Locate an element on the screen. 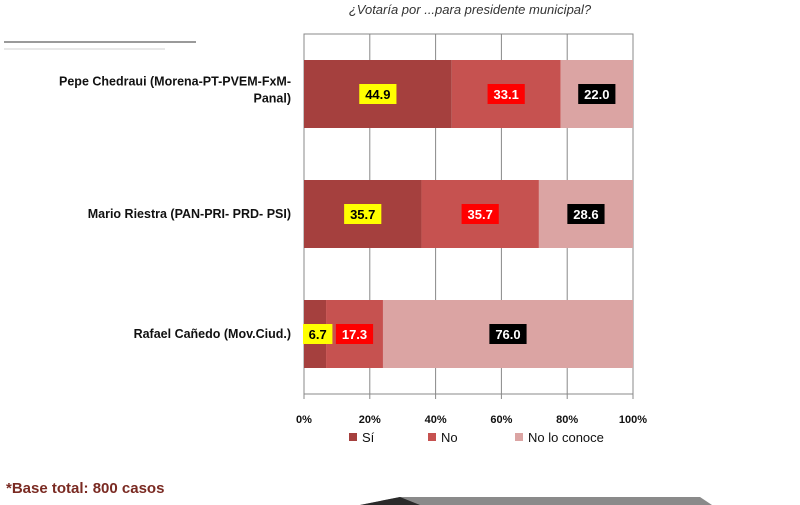  legend-label: No lo conoce is located at coordinates (566, 437).